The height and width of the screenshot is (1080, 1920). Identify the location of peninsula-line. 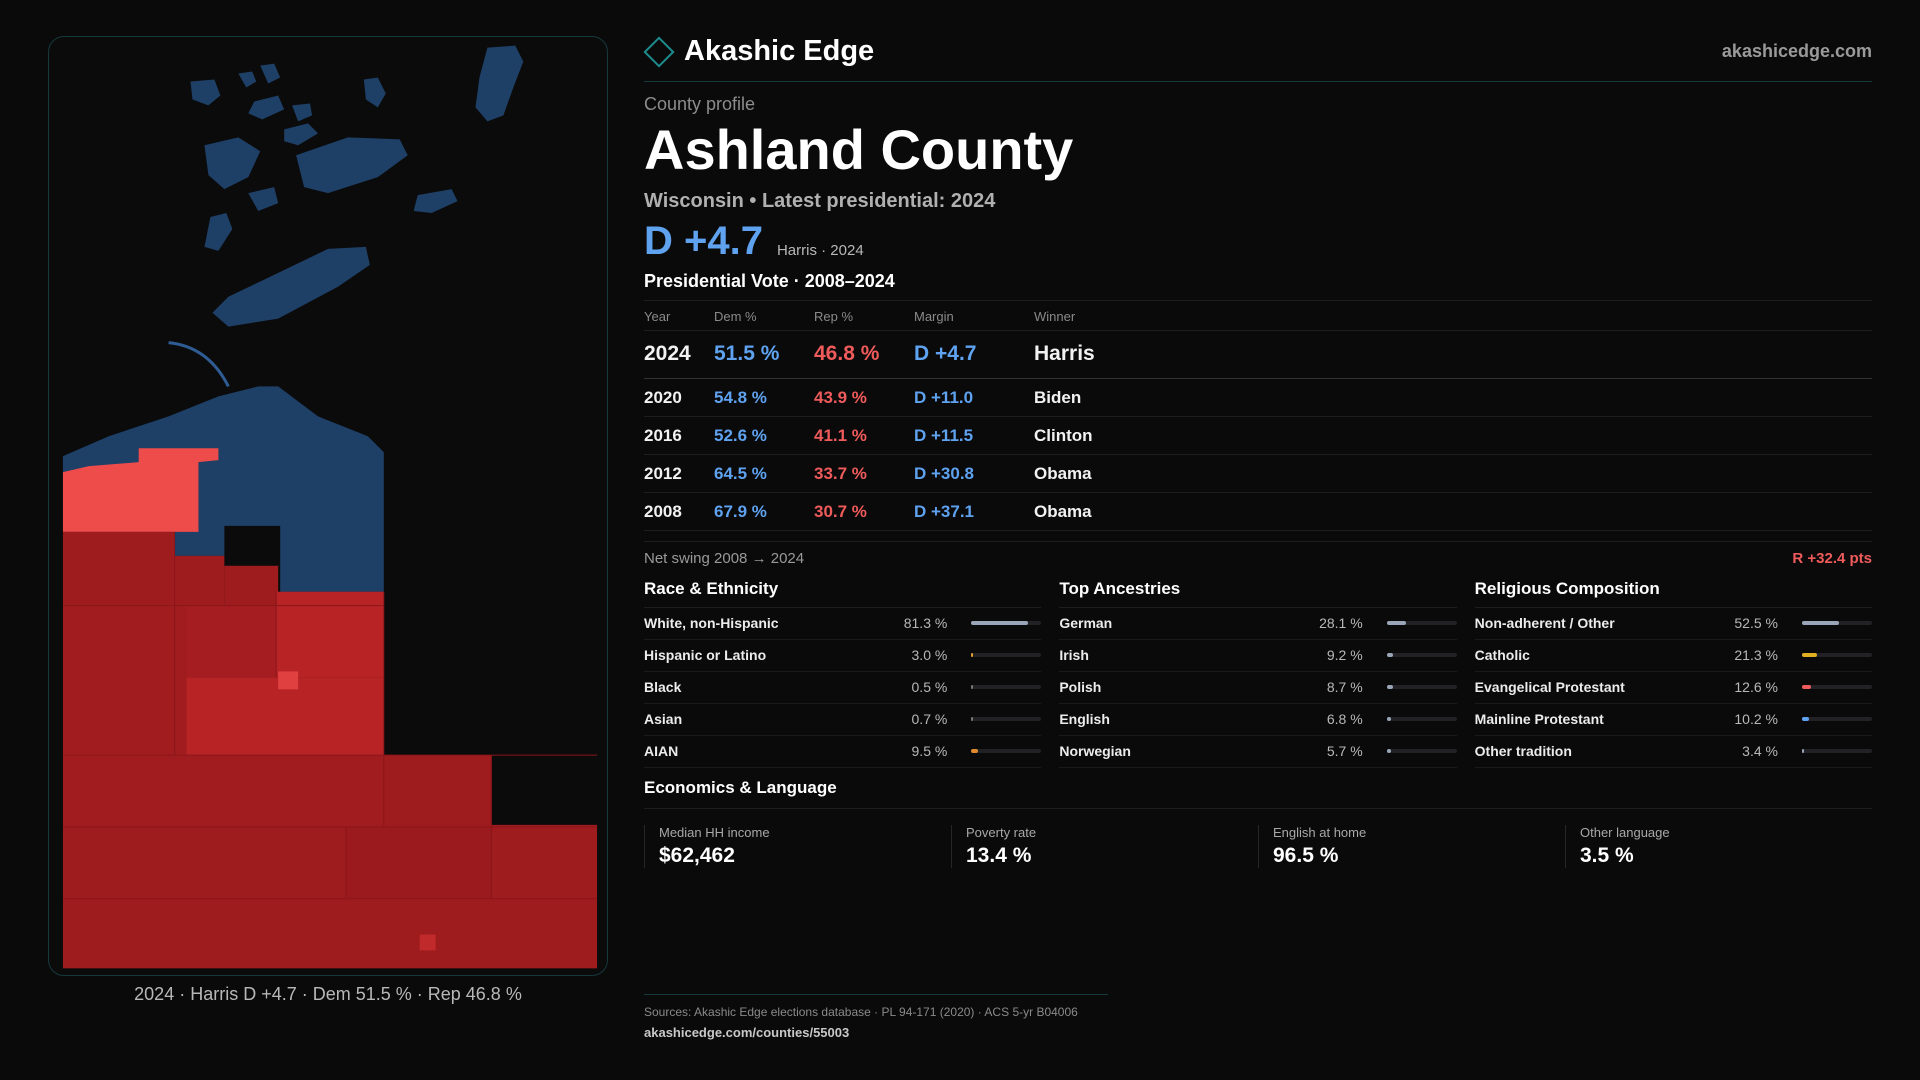
(199, 364).